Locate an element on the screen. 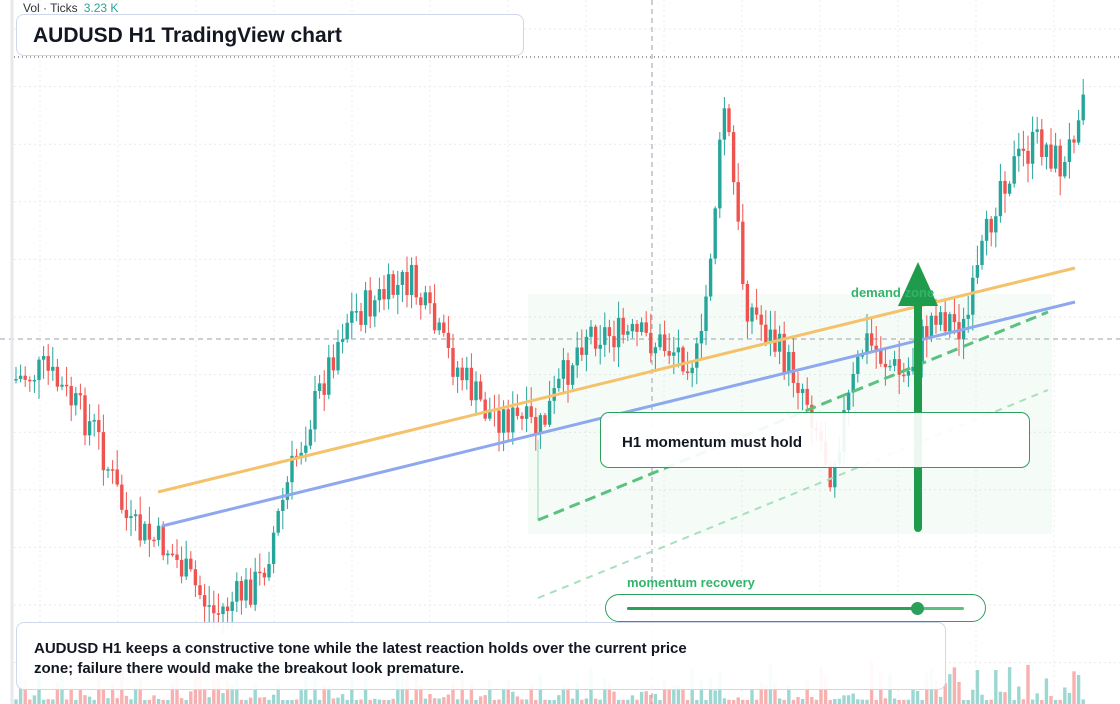  slider-fill is located at coordinates (772, 608).